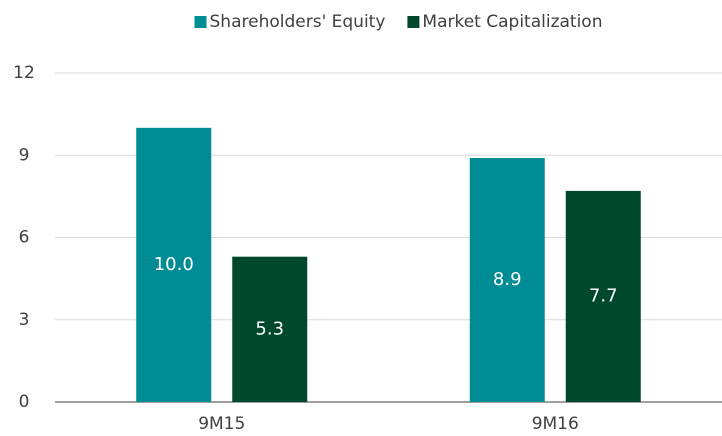  I want to click on x-tick-label: 9M15, so click(221, 424).